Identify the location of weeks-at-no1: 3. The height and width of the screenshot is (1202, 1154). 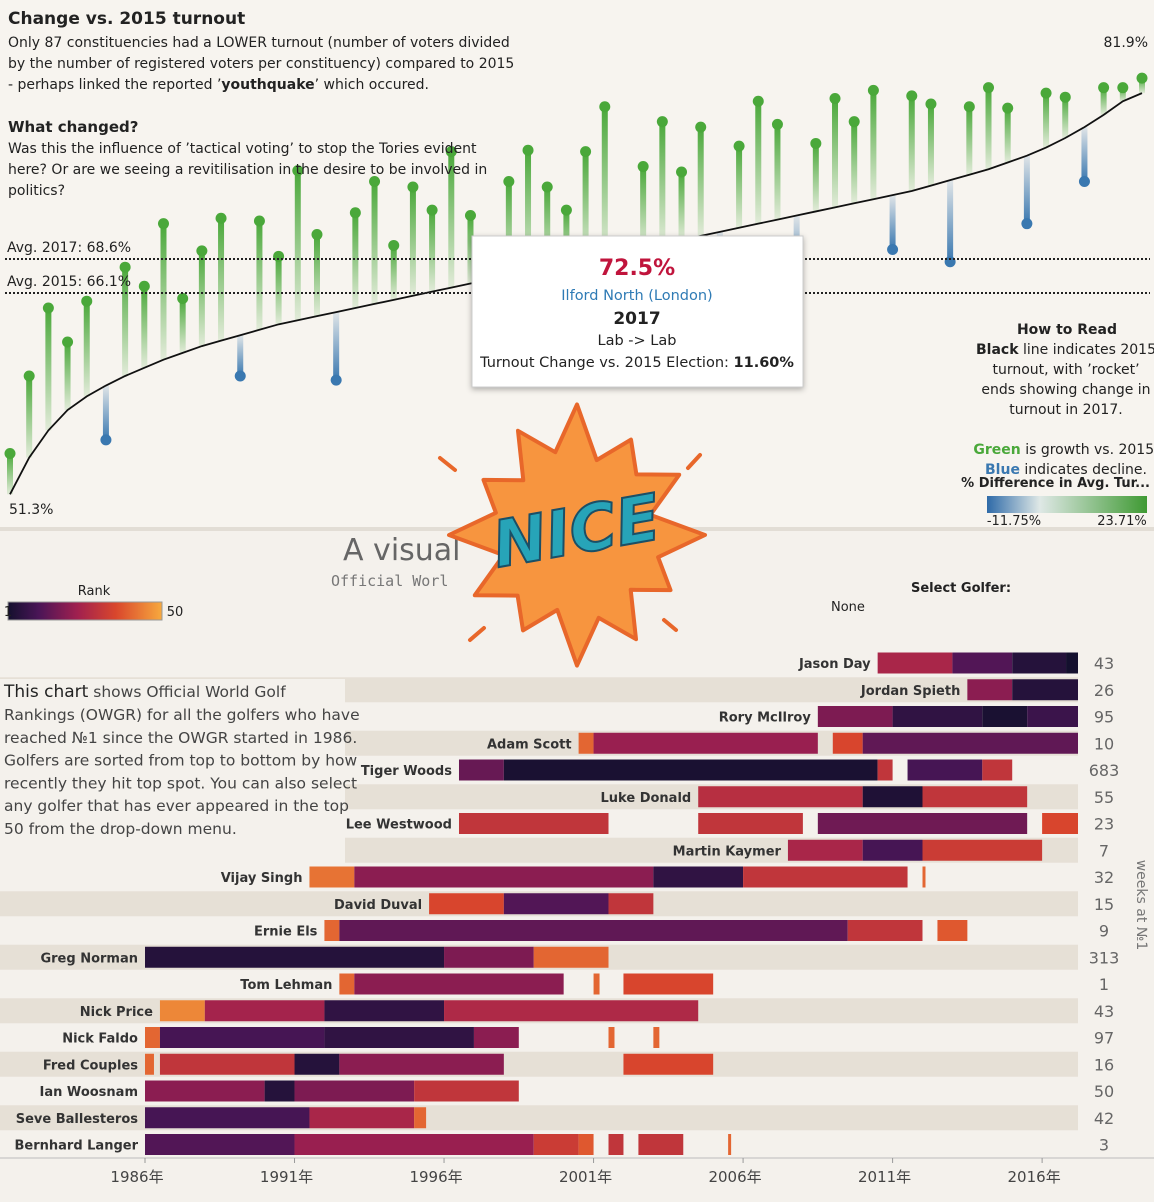
(1104, 1144).